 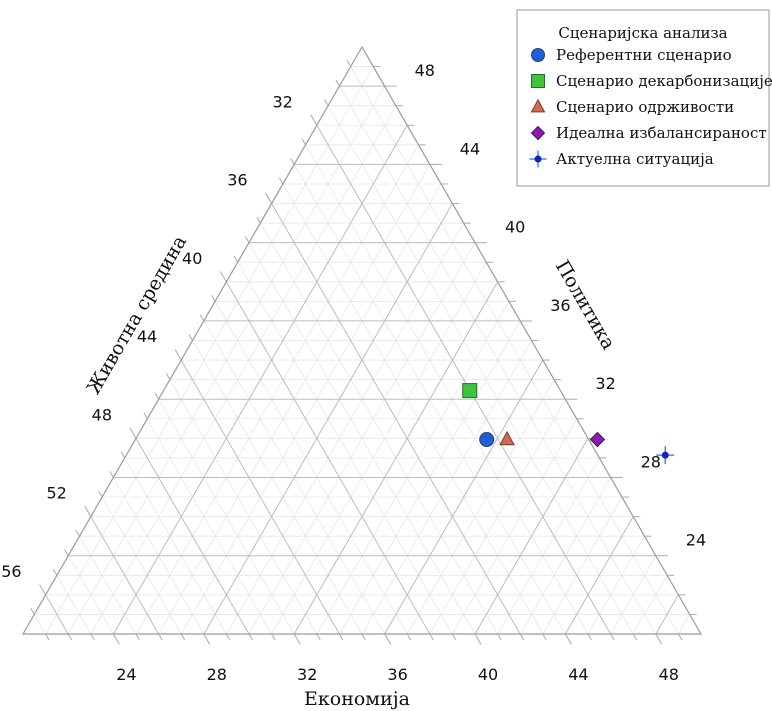 What do you see at coordinates (661, 133) in the screenshot?
I see `legend-label: Идеална избалансираност` at bounding box center [661, 133].